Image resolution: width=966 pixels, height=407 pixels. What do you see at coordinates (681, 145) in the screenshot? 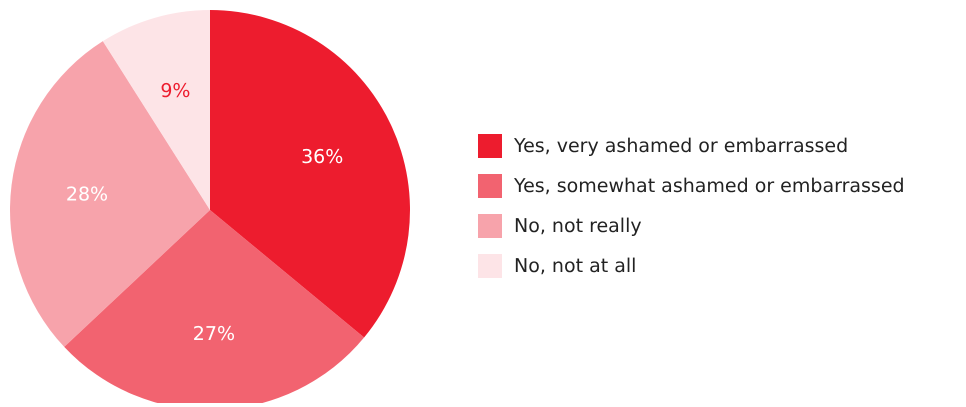
I see `legend-label: Yes, very ashamed or embarrassed` at bounding box center [681, 145].